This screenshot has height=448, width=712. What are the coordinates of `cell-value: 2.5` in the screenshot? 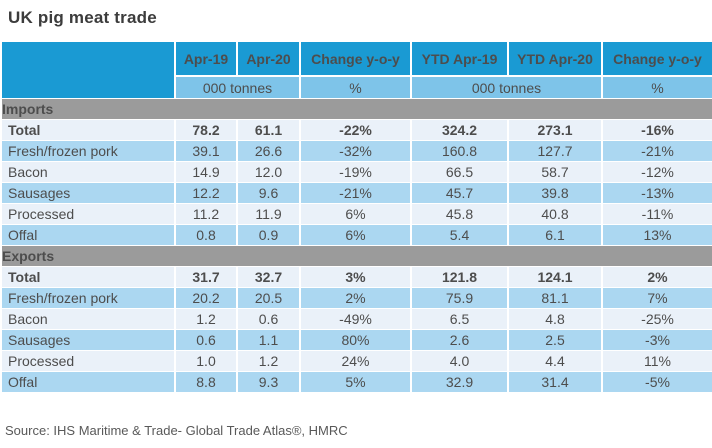 It's located at (556, 340).